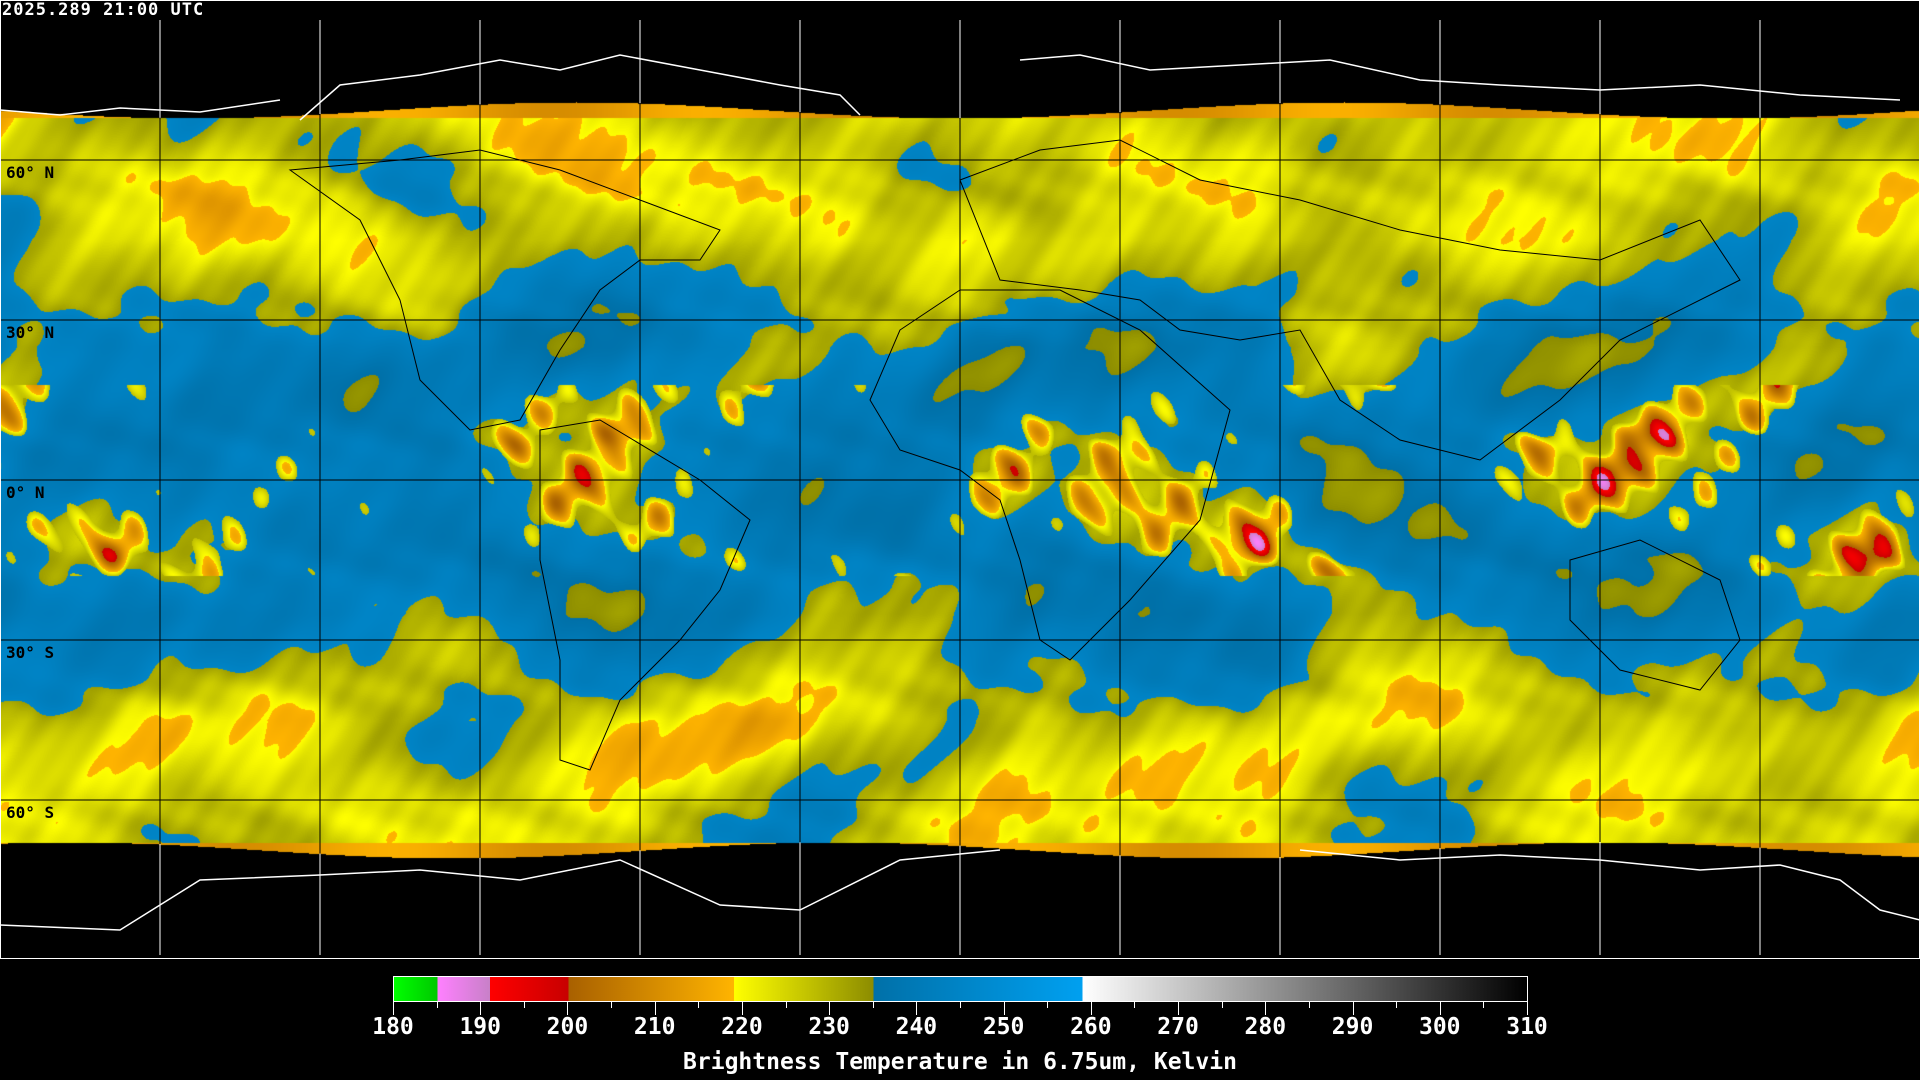 The width and height of the screenshot is (1920, 1080). Describe the element at coordinates (30, 172) in the screenshot. I see `lat-label-60n: 60° N` at that location.